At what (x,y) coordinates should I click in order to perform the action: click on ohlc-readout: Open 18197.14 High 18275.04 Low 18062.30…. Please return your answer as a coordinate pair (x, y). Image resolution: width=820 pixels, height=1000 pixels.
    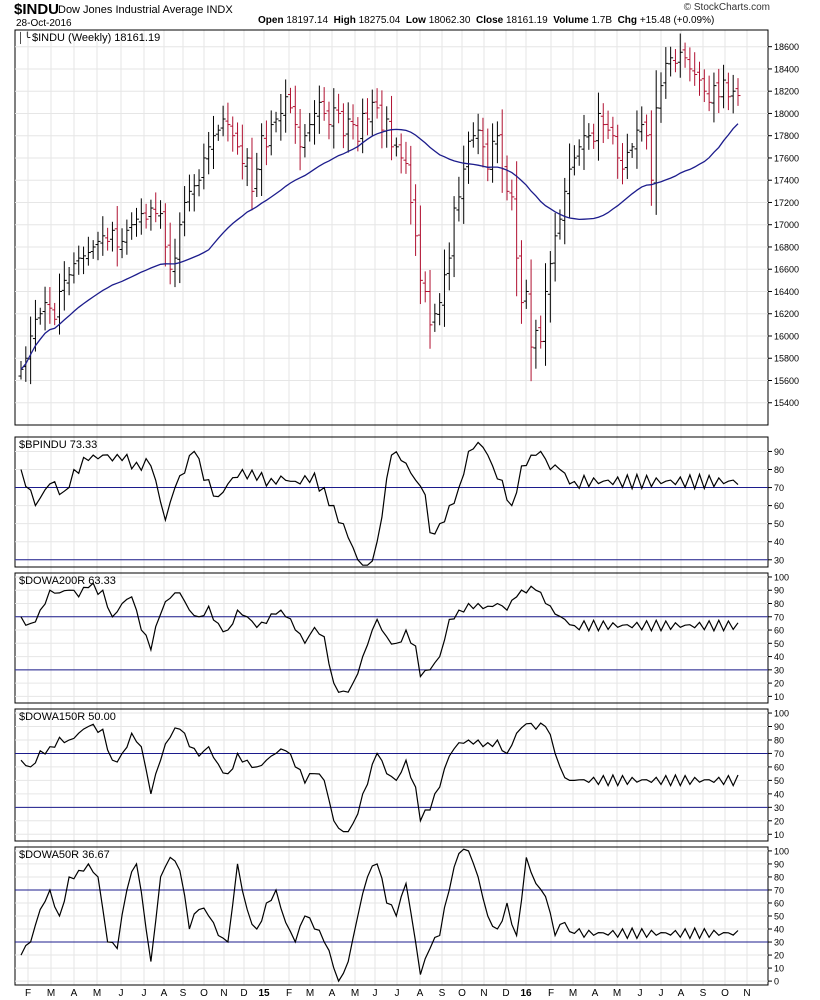
    Looking at the image, I should click on (486, 20).